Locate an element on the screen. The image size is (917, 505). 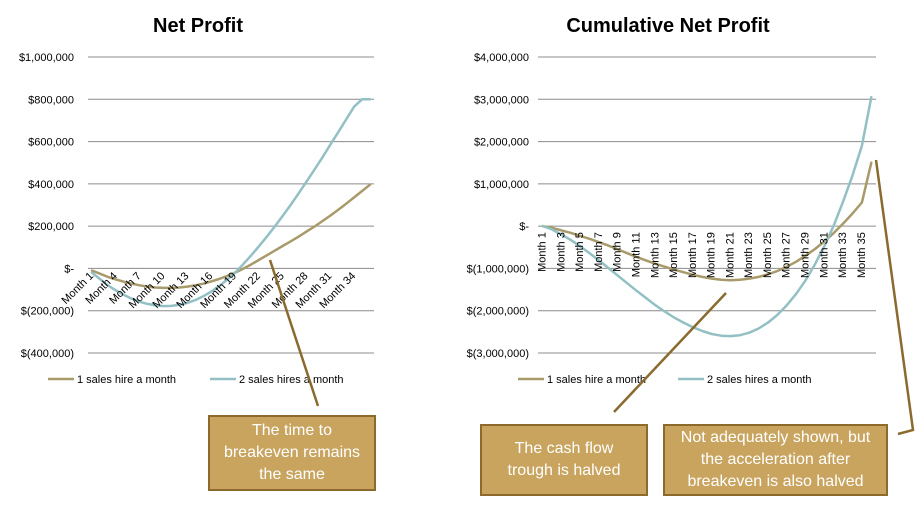
y-tick-label: $3,000,000 is located at coordinates (501, 100).